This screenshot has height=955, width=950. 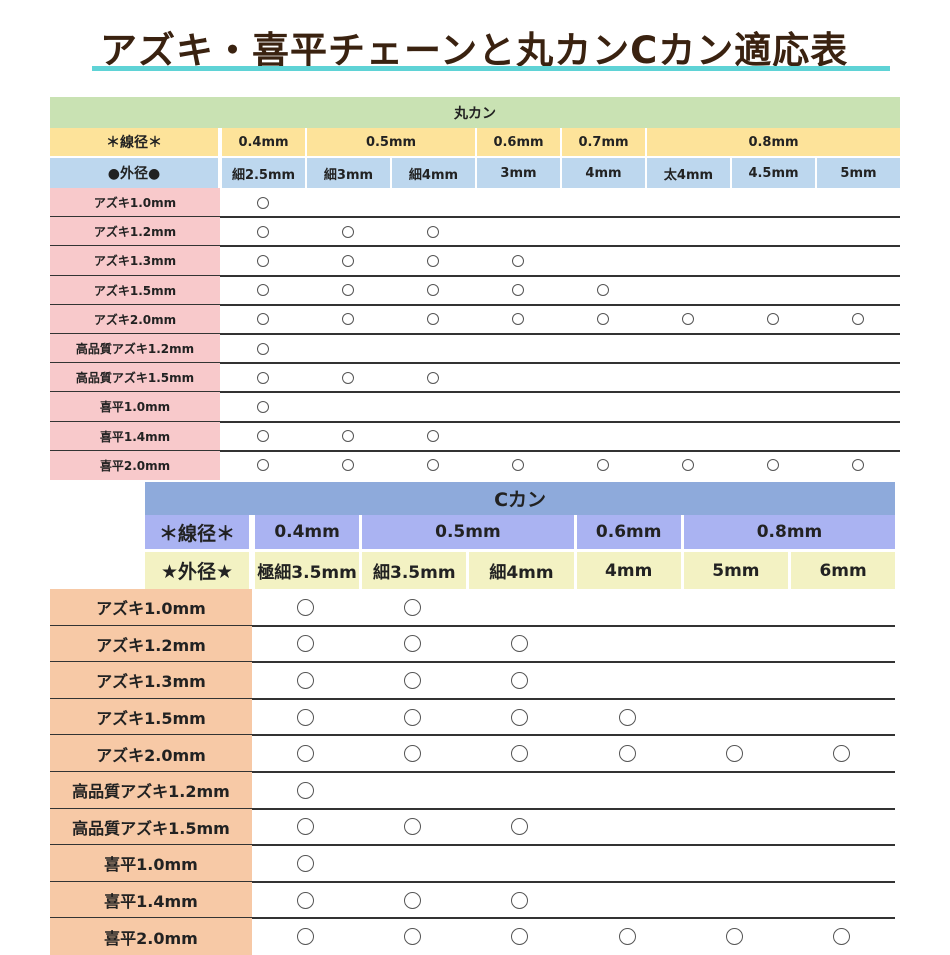 I want to click on row-label: アズキ2.0mm, so click(x=151, y=753).